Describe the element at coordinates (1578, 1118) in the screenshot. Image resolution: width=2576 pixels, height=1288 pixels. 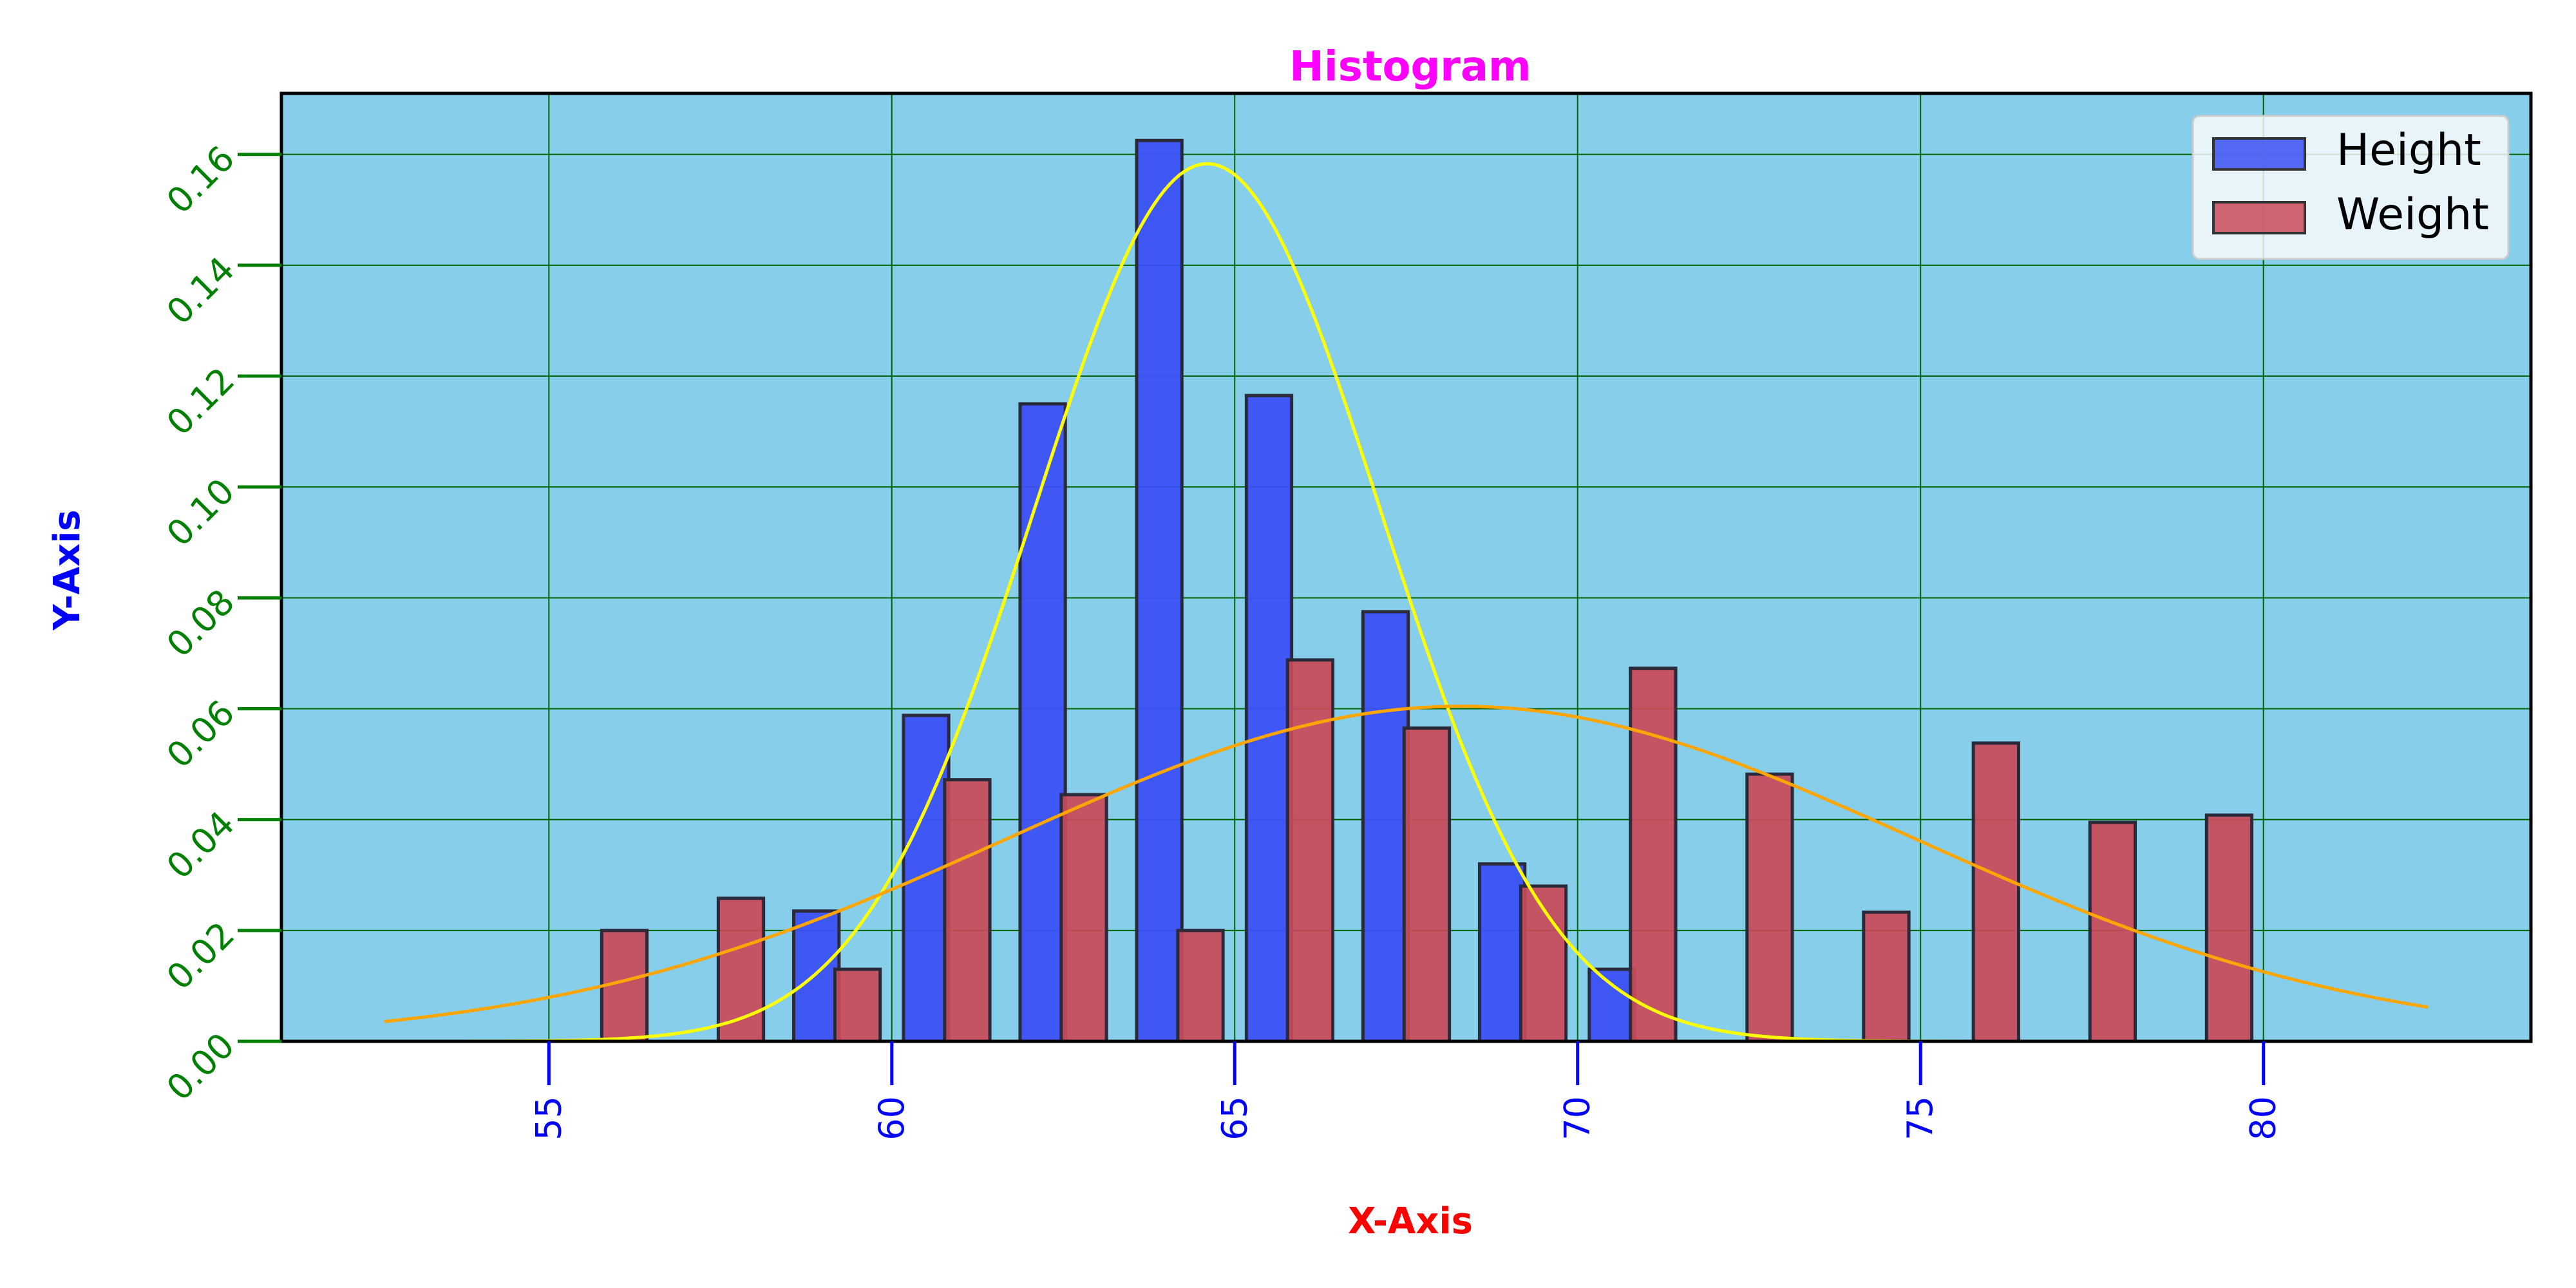
I see `x-tick-label: 70` at that location.